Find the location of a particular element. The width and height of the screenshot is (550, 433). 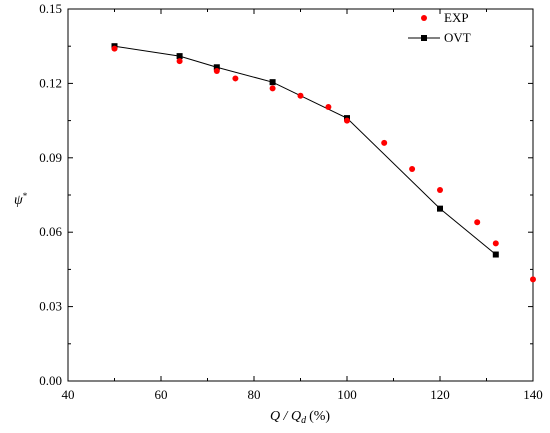

x-axis-title-unit: (%) is located at coordinates (319, 416).